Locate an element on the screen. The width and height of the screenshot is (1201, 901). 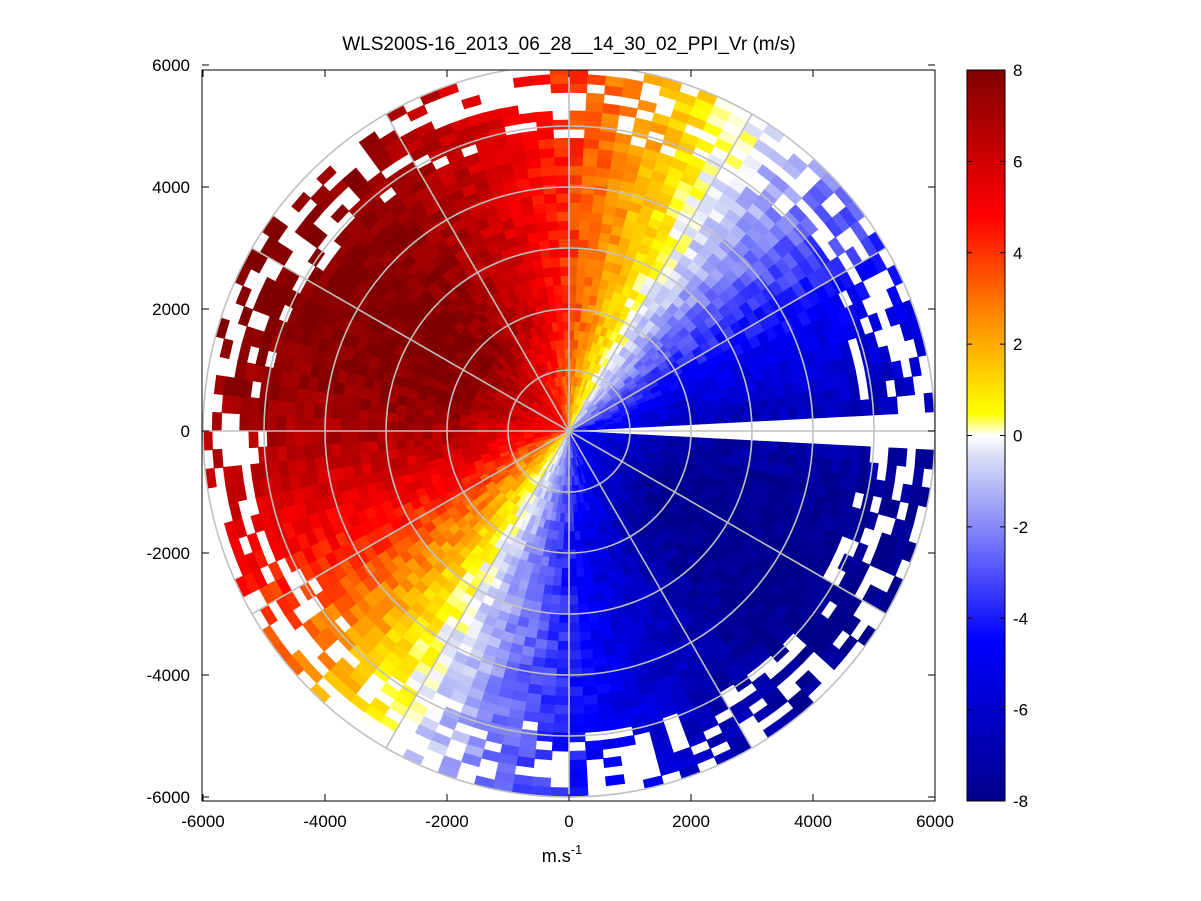
y-tick-label: -2000 is located at coordinates (168, 553).